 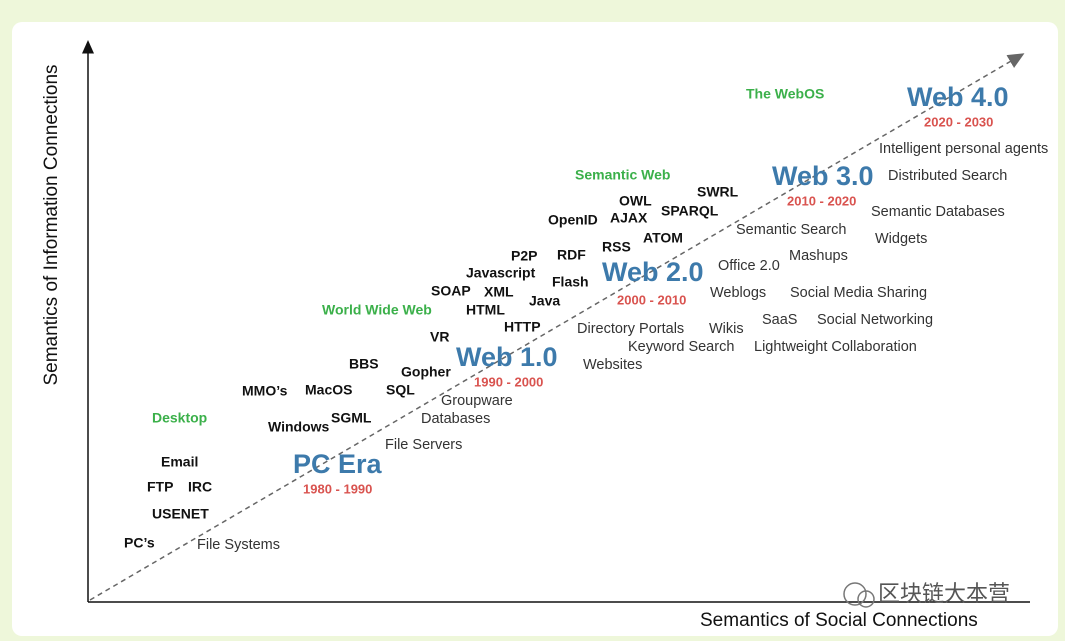 I want to click on technology-term: FTP, so click(x=160, y=487).